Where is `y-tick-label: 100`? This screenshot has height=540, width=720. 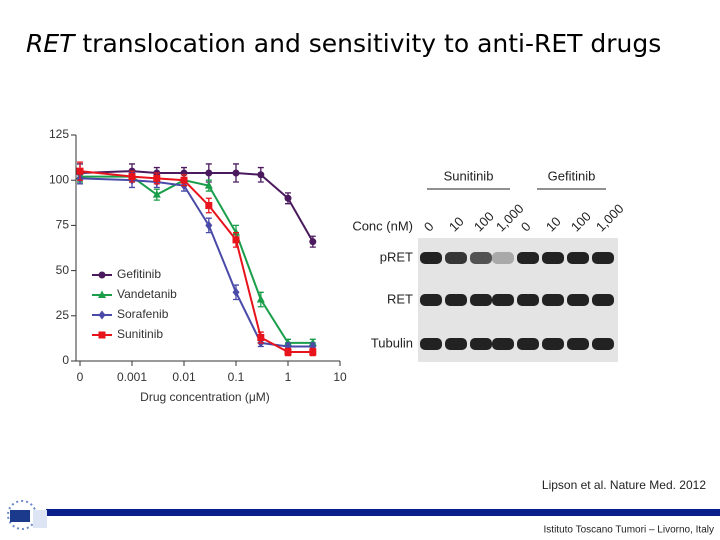 y-tick-label: 100 is located at coordinates (59, 179).